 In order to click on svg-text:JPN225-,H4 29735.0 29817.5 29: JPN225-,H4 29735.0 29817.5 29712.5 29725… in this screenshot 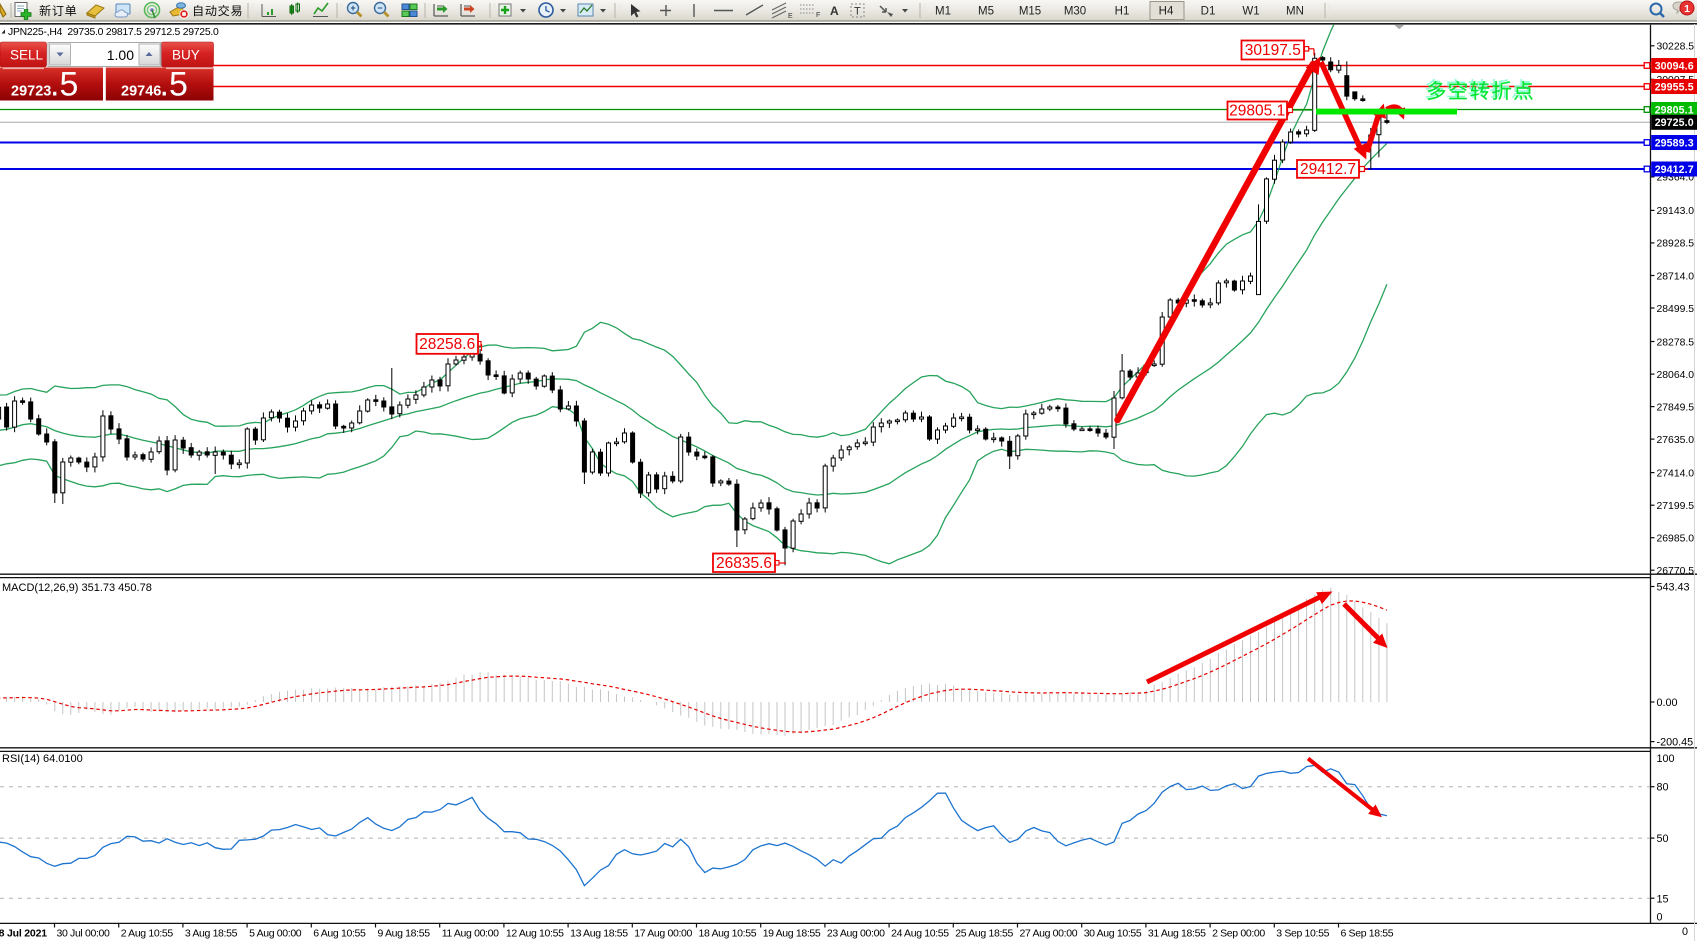, I will do `click(113, 32)`.